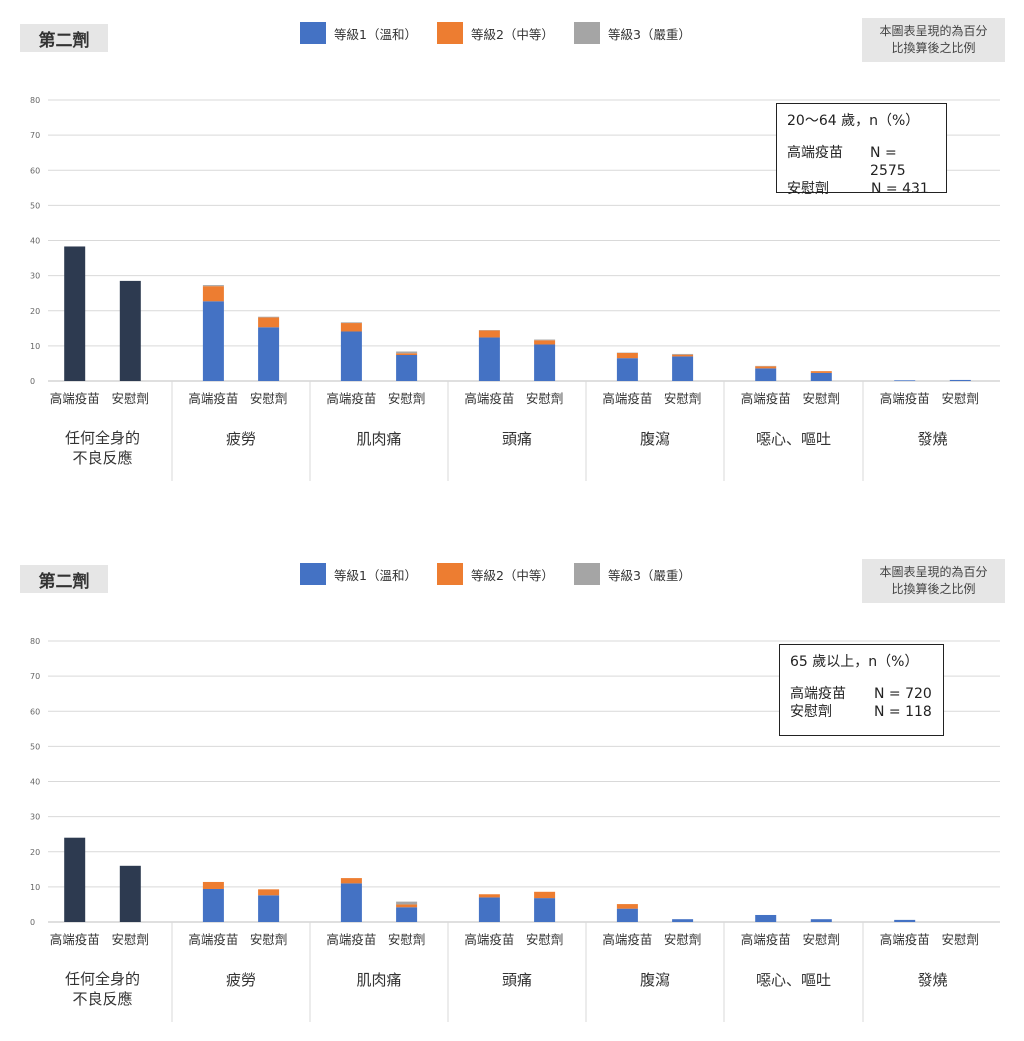  I want to click on sample-value-vaccine: N = 2575, so click(903, 162).